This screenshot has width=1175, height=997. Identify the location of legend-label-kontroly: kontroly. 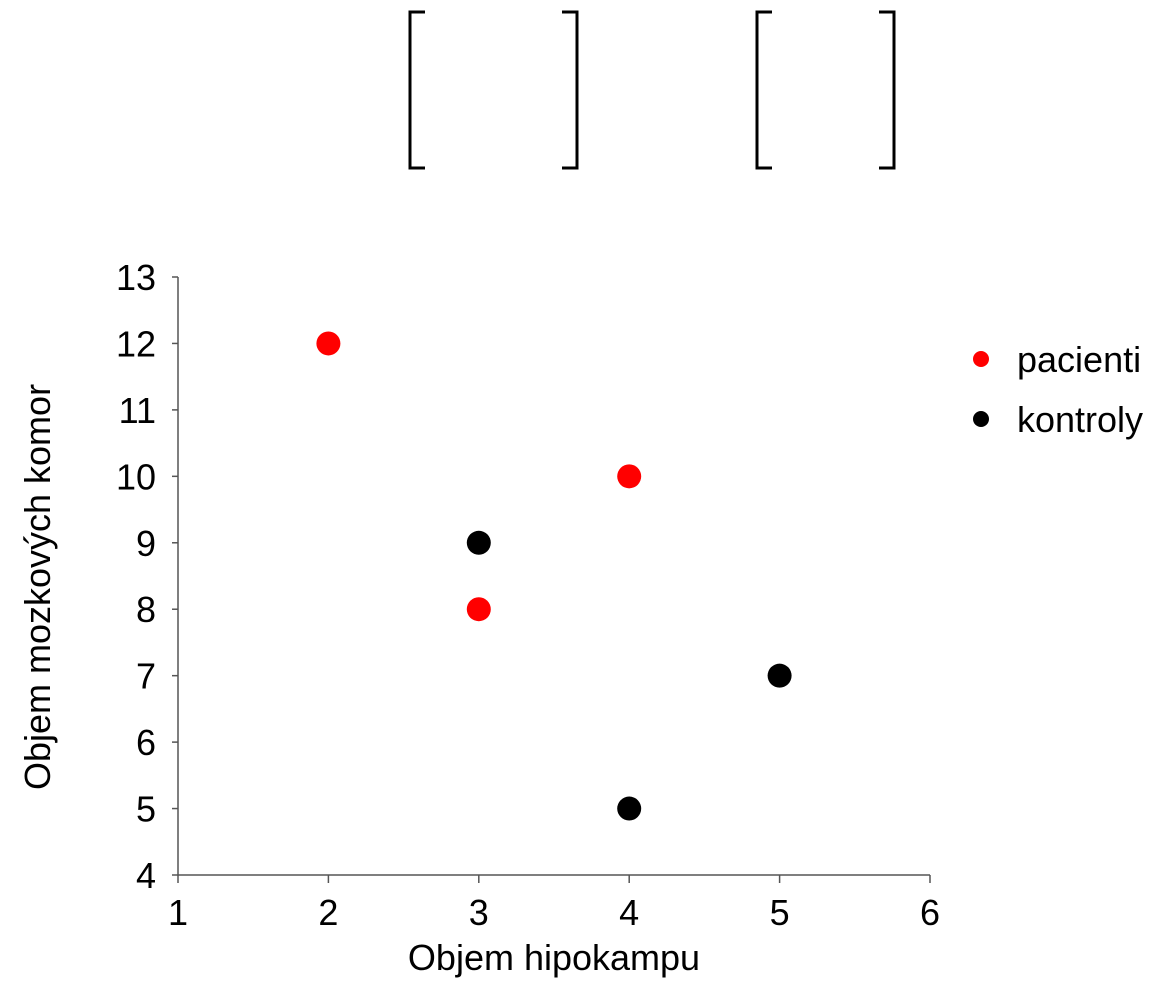
(1080, 419).